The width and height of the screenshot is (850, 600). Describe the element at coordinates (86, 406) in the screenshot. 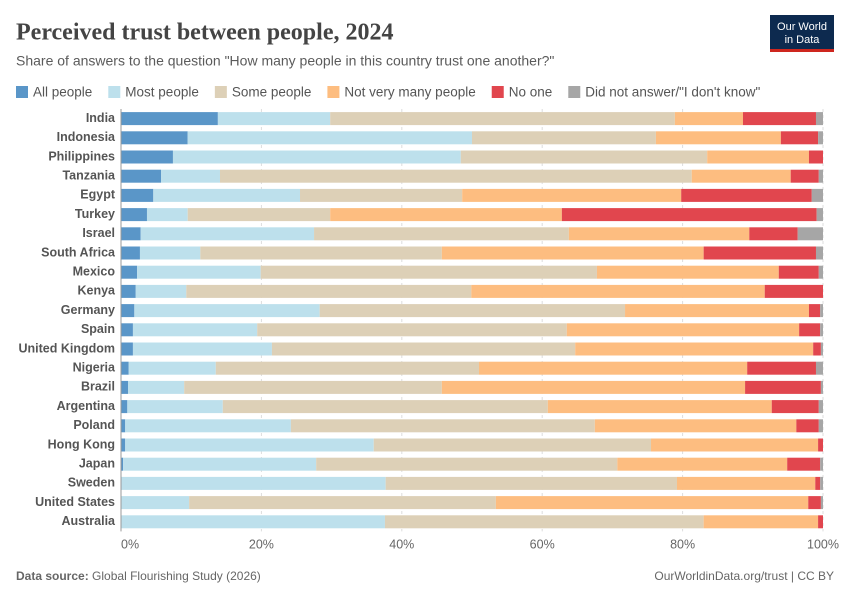

I see `y-tick-label: Argentina` at that location.